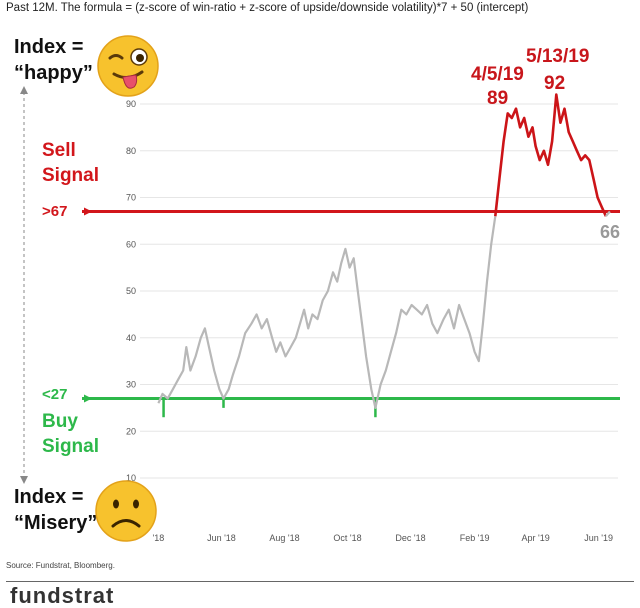 The width and height of the screenshot is (640, 608). Describe the element at coordinates (88, 398) in the screenshot. I see `buy-threshold-arrow` at that location.